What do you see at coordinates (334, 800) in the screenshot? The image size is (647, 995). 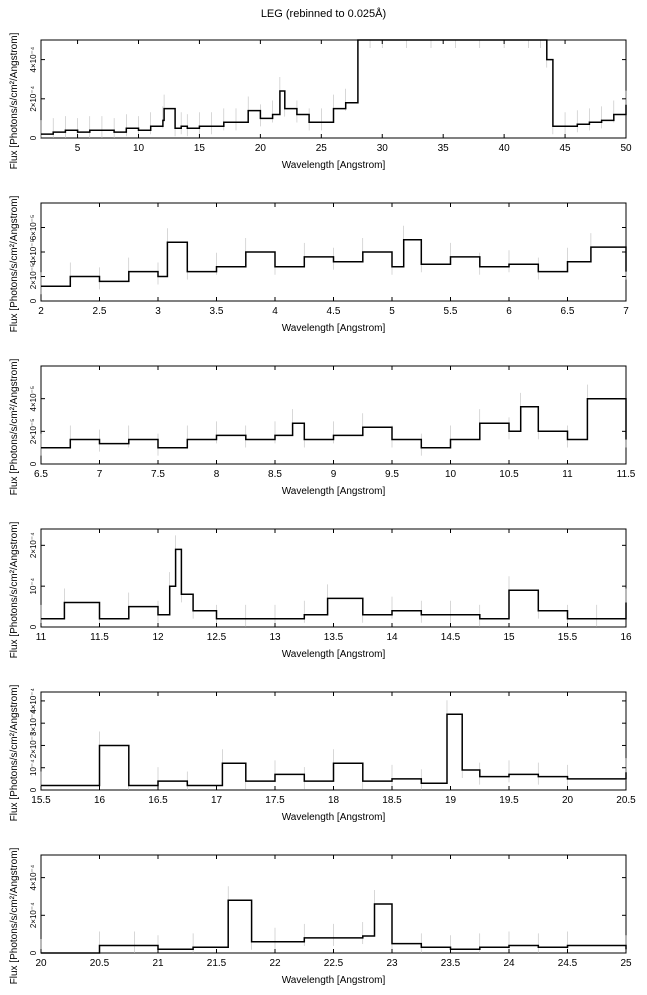 I see `x-tick-label: 18` at bounding box center [334, 800].